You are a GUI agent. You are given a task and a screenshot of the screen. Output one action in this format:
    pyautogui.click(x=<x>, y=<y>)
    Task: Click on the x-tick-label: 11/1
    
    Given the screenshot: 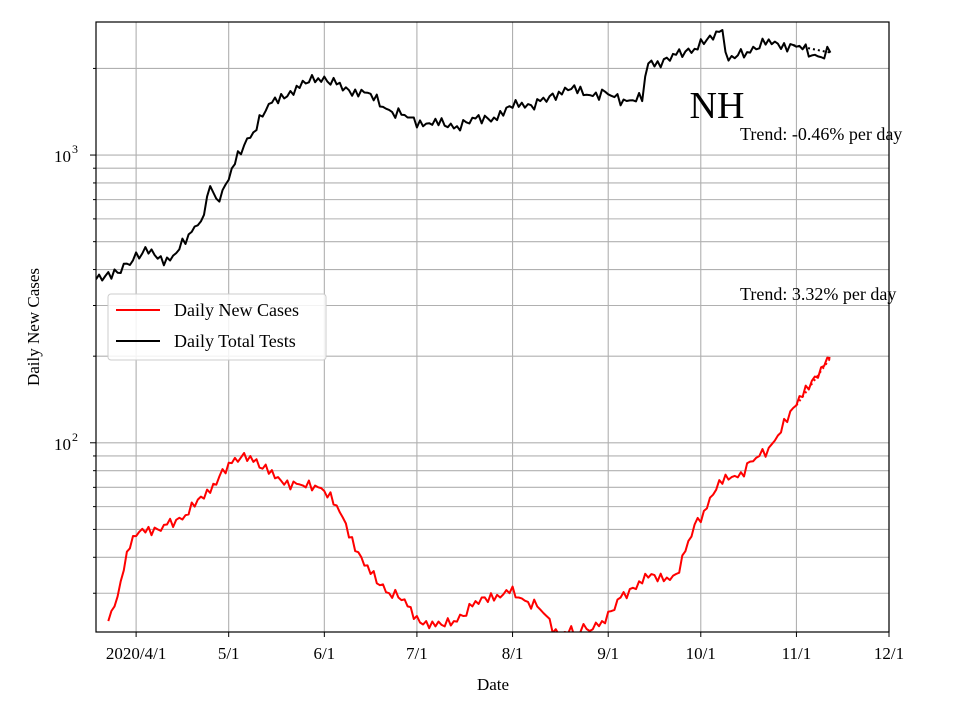 What is the action you would take?
    pyautogui.click(x=797, y=653)
    